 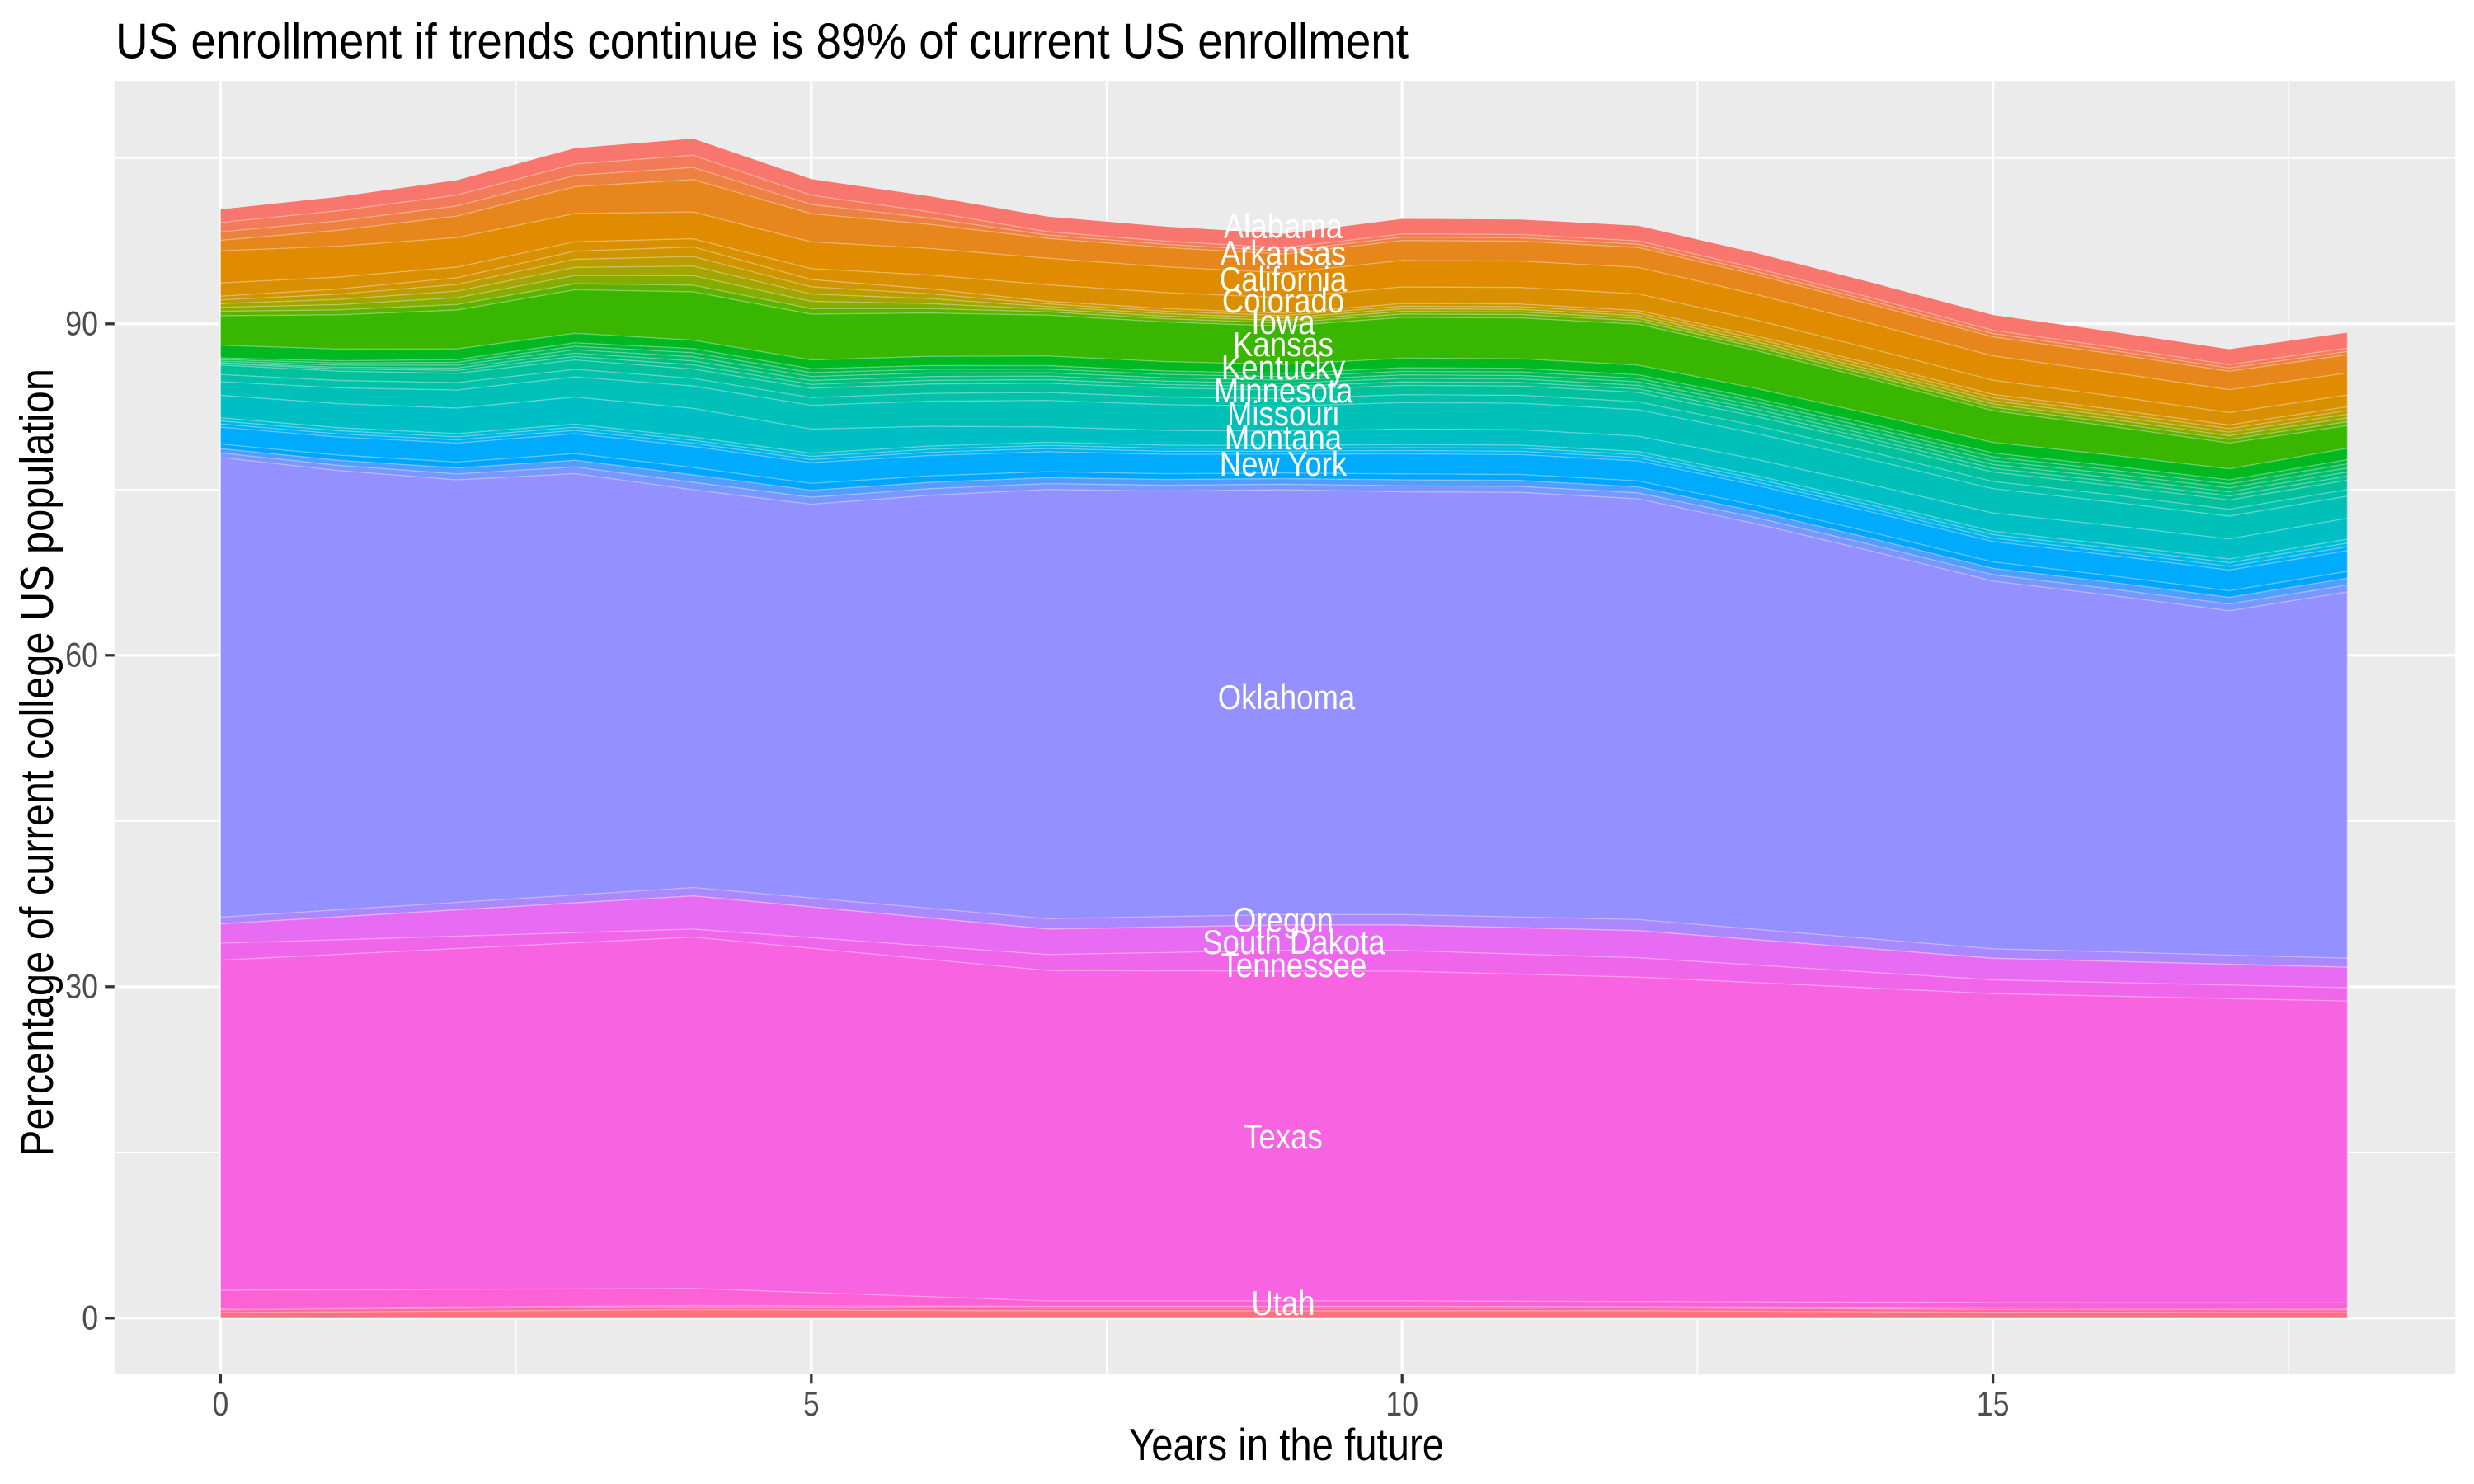 What do you see at coordinates (1293, 942) in the screenshot?
I see `svg-text: South Dakota` at bounding box center [1293, 942].